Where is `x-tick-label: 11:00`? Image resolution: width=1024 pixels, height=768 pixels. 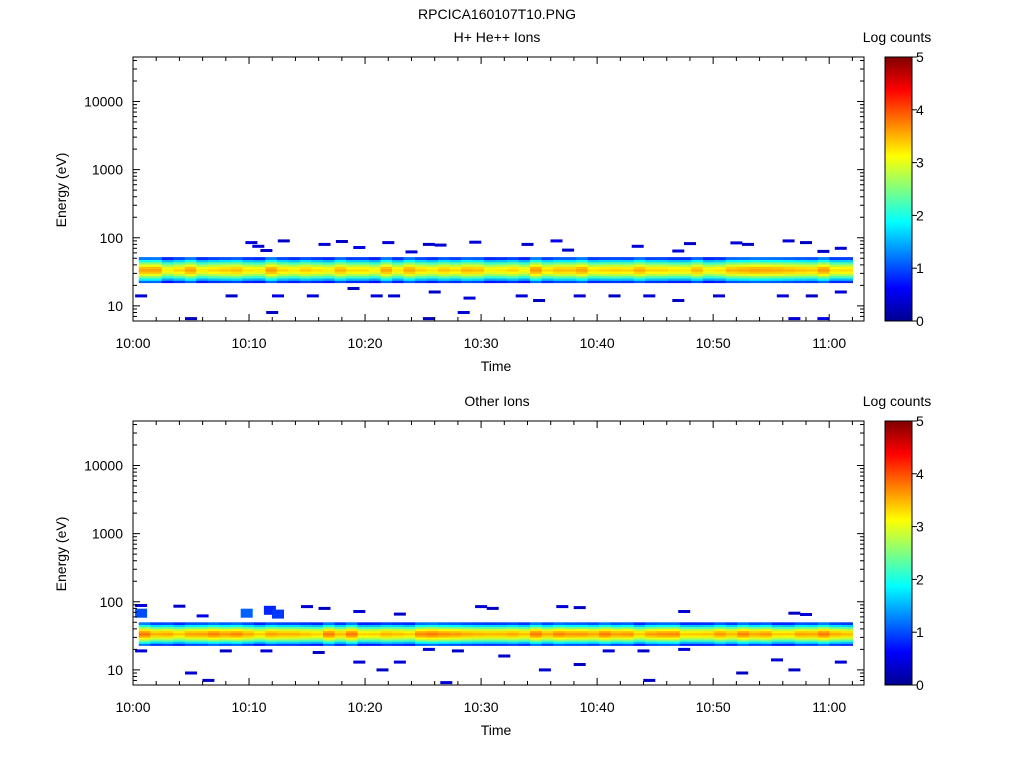 x-tick-label: 11:00 is located at coordinates (829, 707).